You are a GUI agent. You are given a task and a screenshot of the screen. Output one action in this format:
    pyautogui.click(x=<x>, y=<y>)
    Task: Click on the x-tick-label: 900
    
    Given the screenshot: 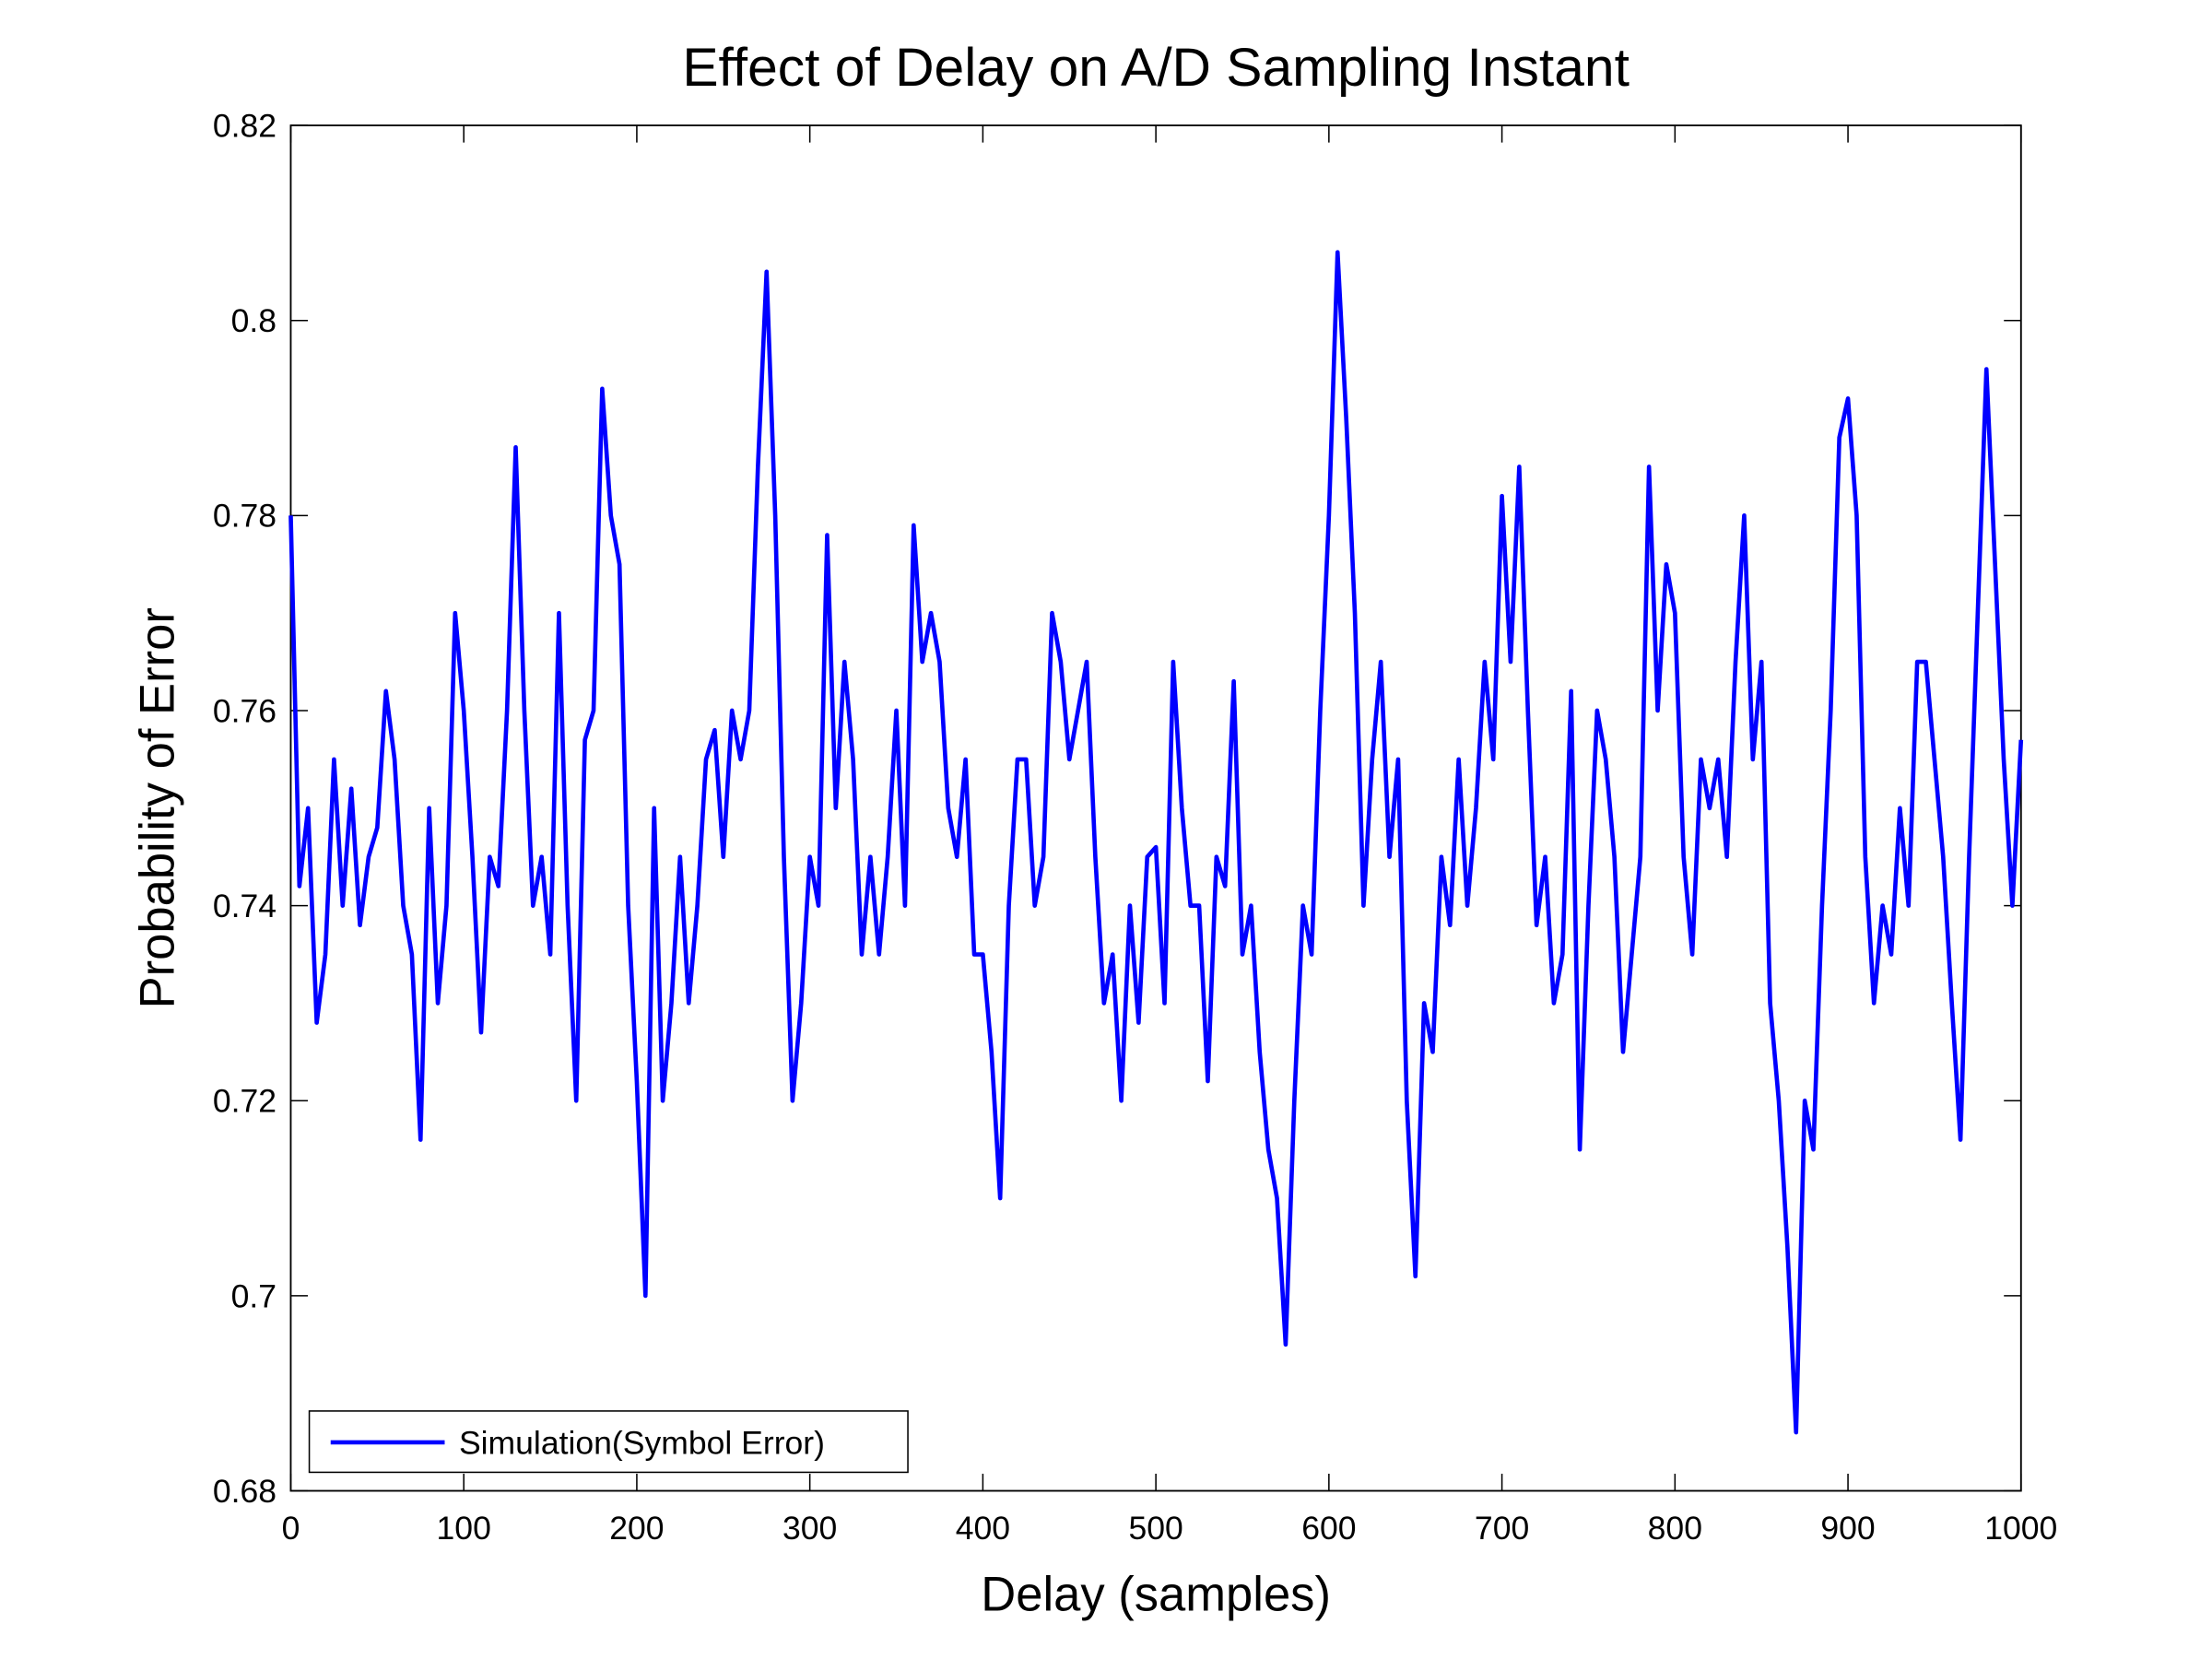 What is the action you would take?
    pyautogui.click(x=1847, y=1528)
    